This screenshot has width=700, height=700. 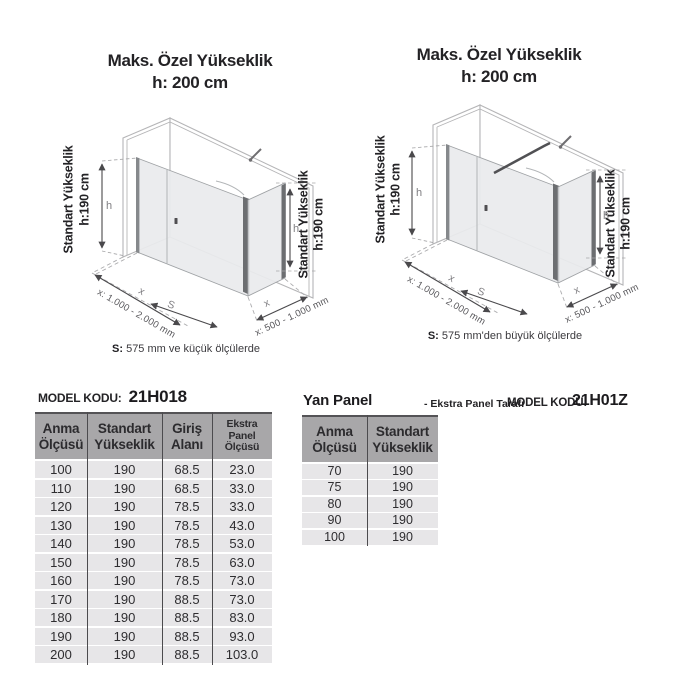 What do you see at coordinates (242, 543) in the screenshot?
I see `table-cell: 53.0` at bounding box center [242, 543].